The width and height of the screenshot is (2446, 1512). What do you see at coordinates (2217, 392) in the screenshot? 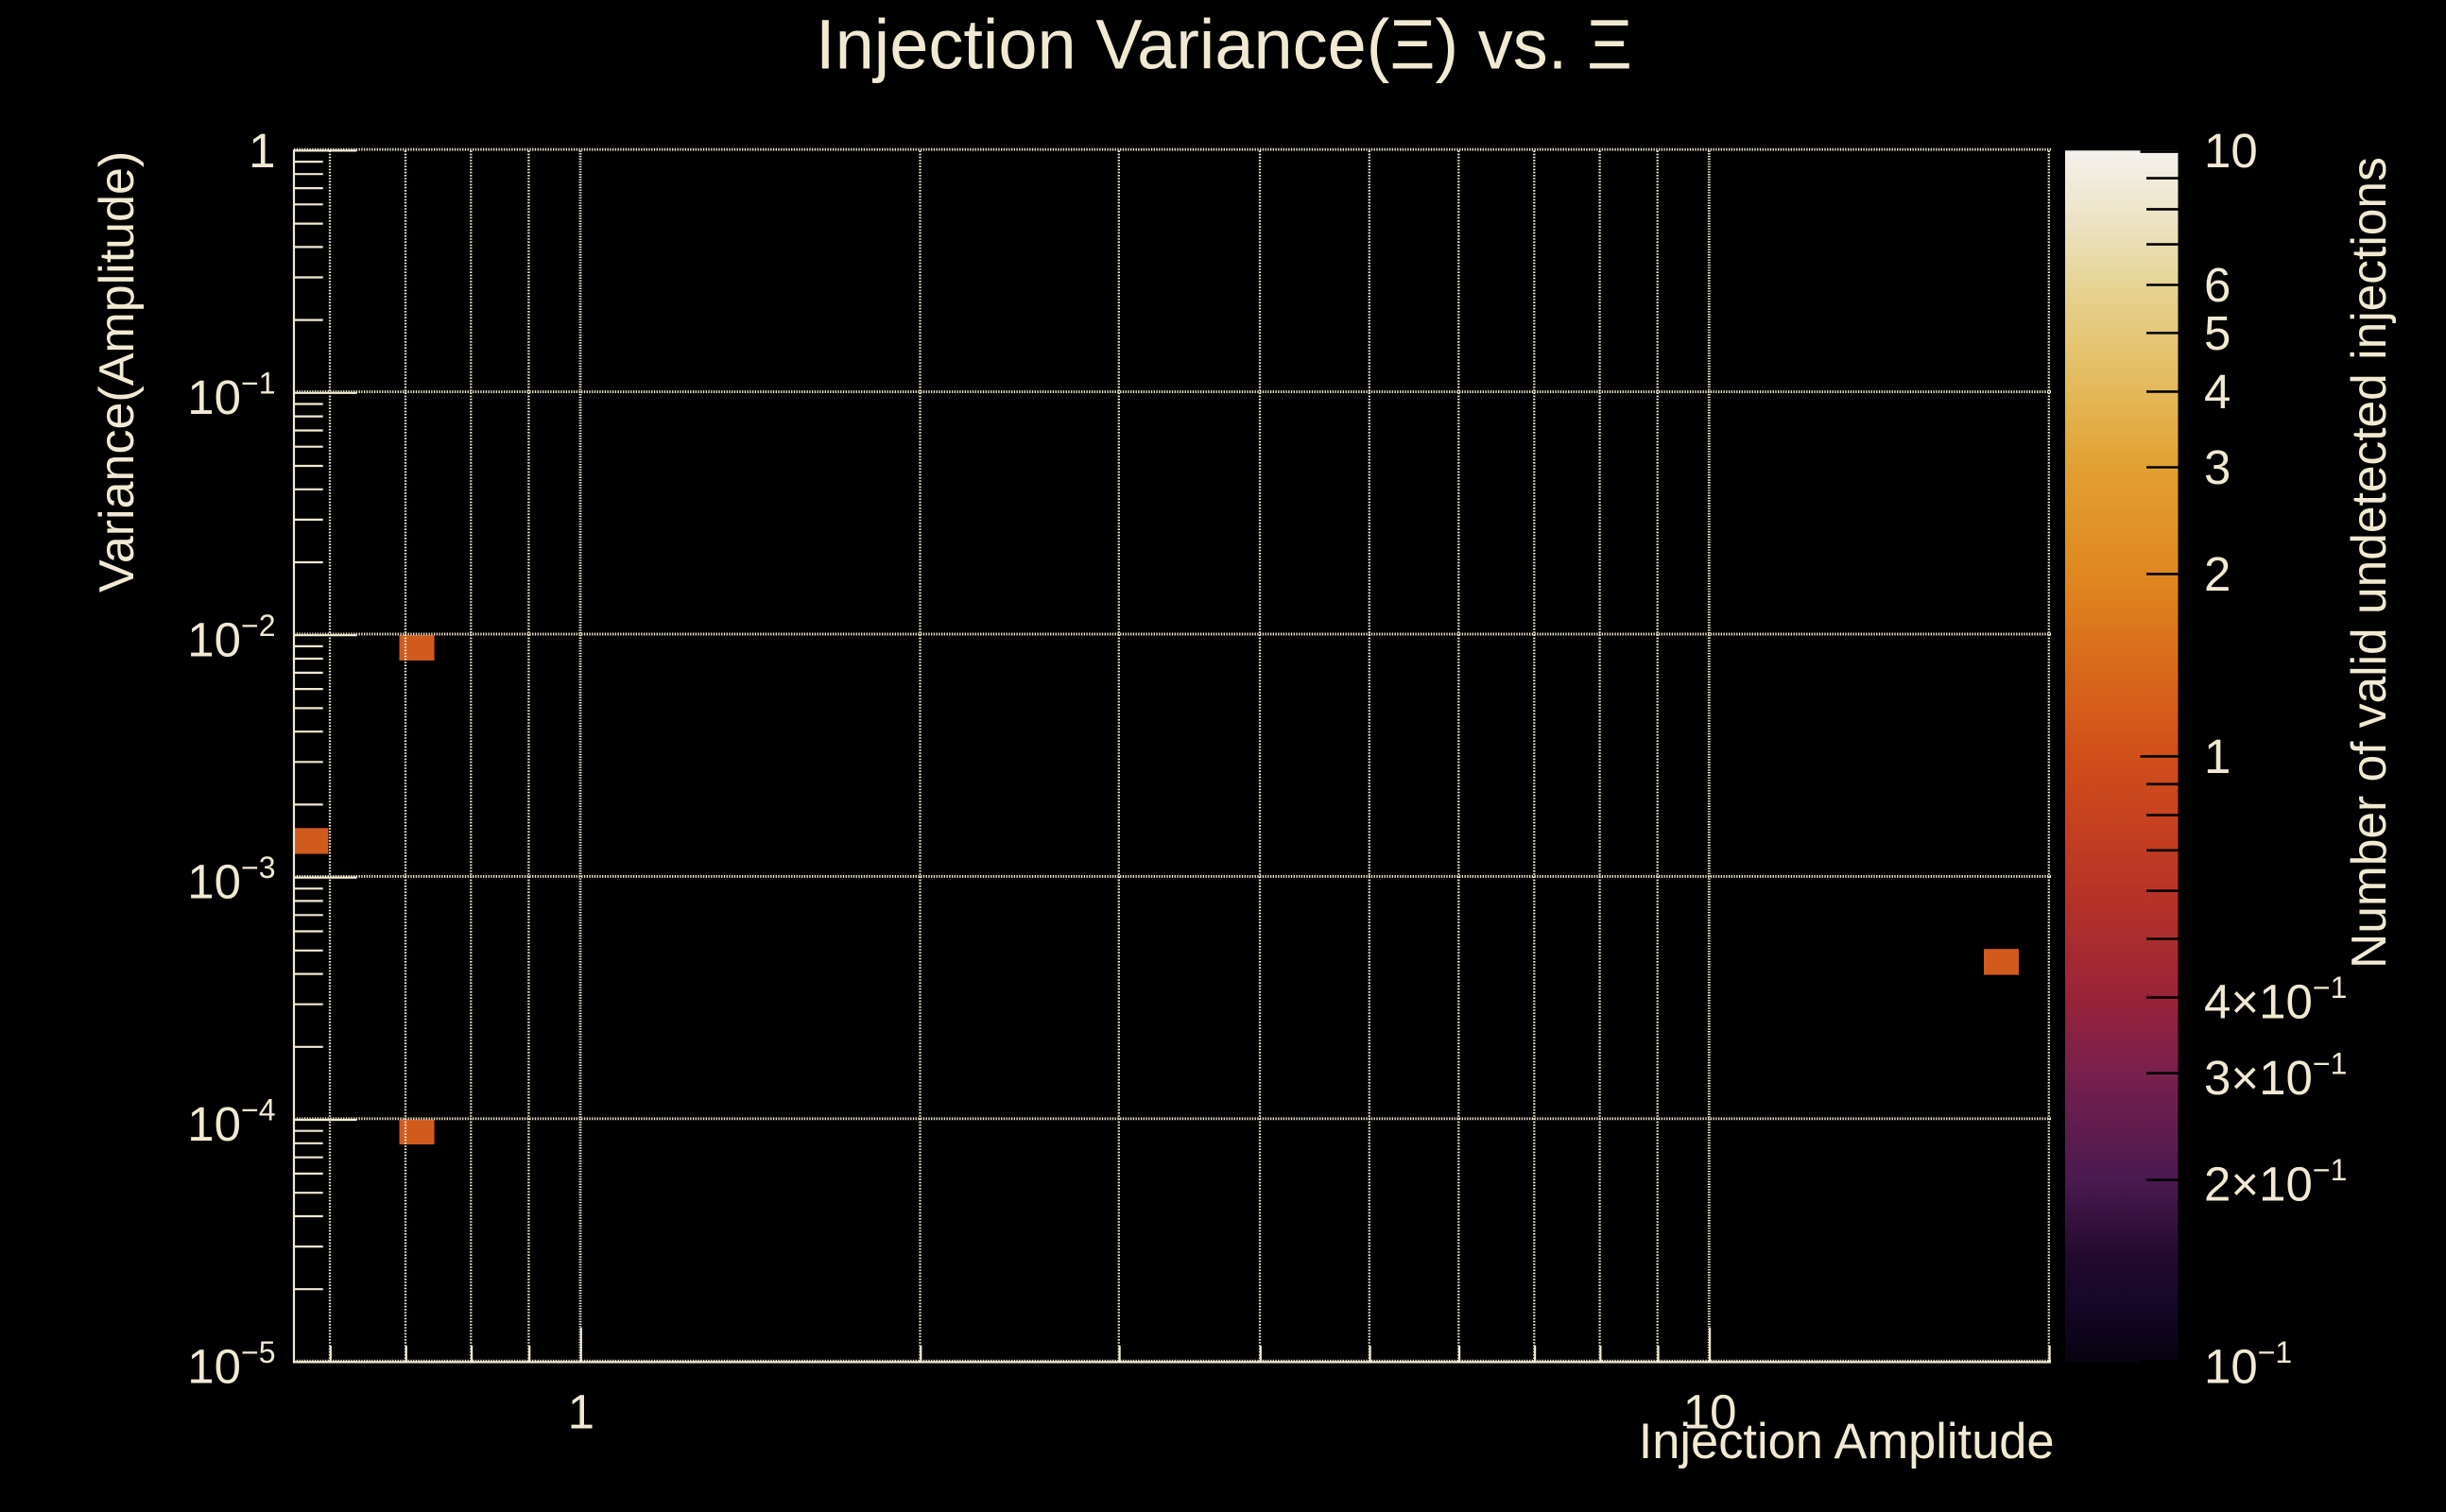
I see `svg-text: 4` at bounding box center [2217, 392].